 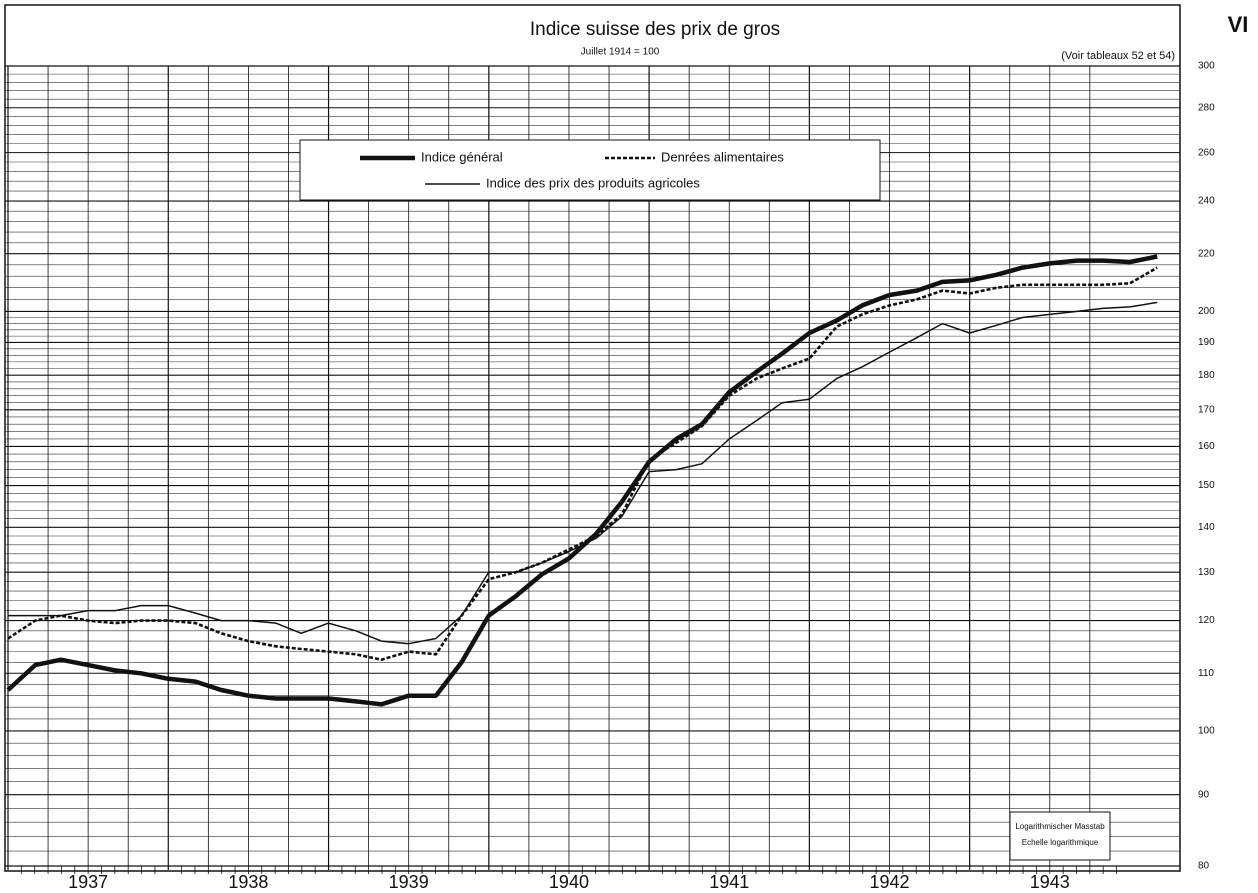 I want to click on note-box, so click(x=1060, y=836).